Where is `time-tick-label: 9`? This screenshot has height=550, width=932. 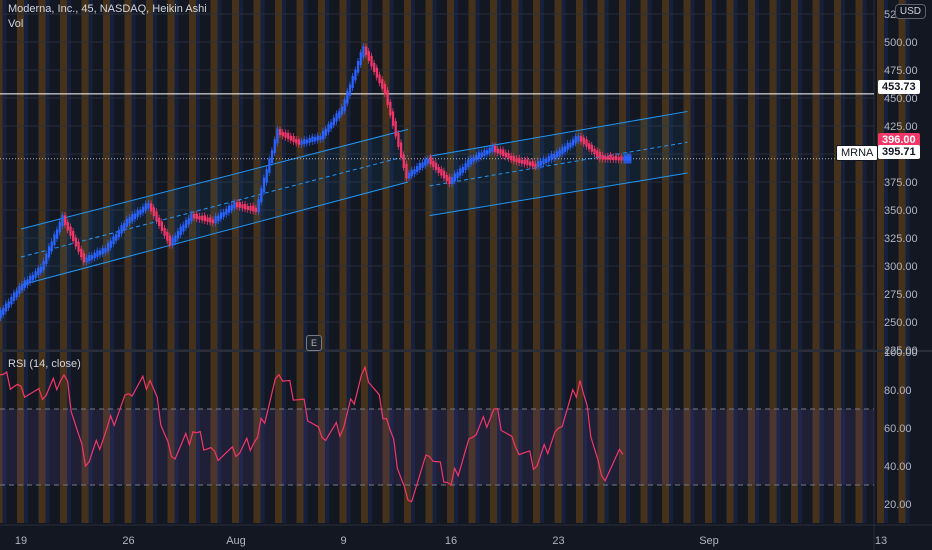
time-tick-label: 9 is located at coordinates (343, 541).